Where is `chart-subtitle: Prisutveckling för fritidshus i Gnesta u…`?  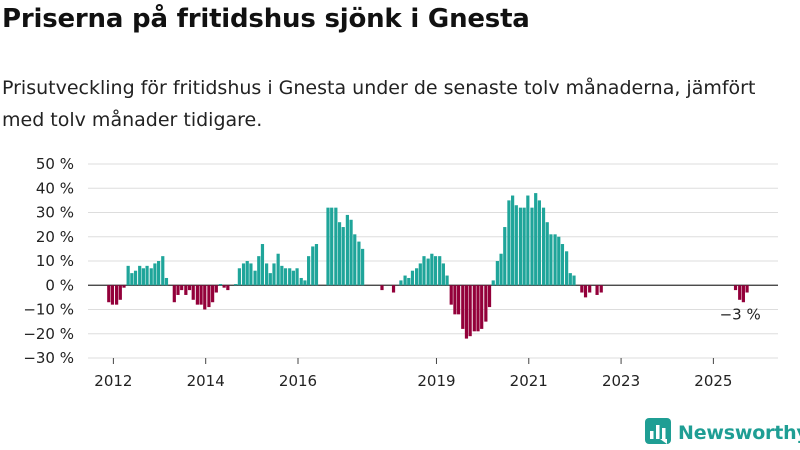 chart-subtitle: Prisutveckling för fritidshus i Gnesta u… is located at coordinates (379, 104).